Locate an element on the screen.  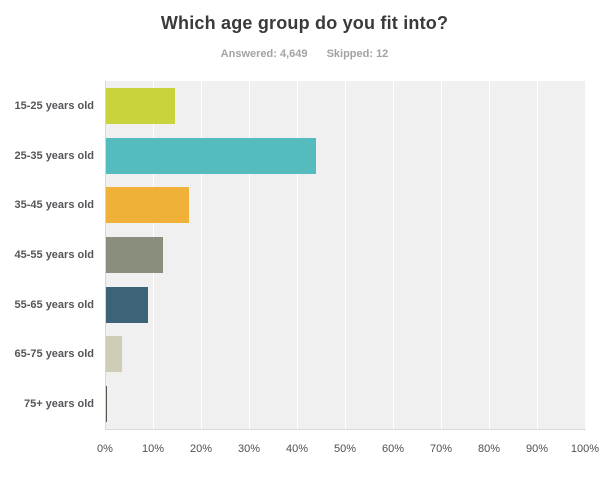
x-tick-80: 80% is located at coordinates (489, 449).